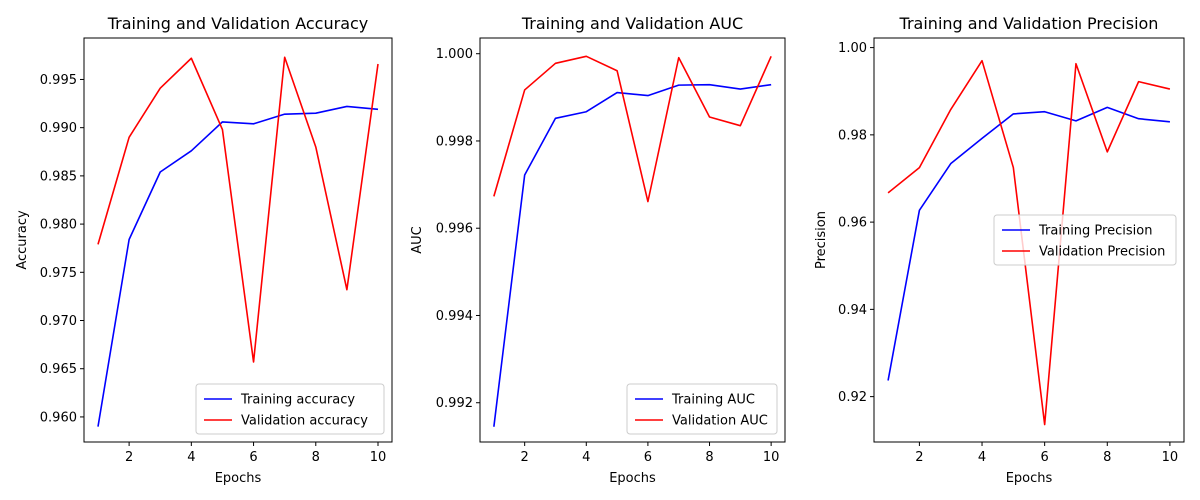 The width and height of the screenshot is (1200, 500). I want to click on y-axis-label: Accuracy, so click(22, 240).